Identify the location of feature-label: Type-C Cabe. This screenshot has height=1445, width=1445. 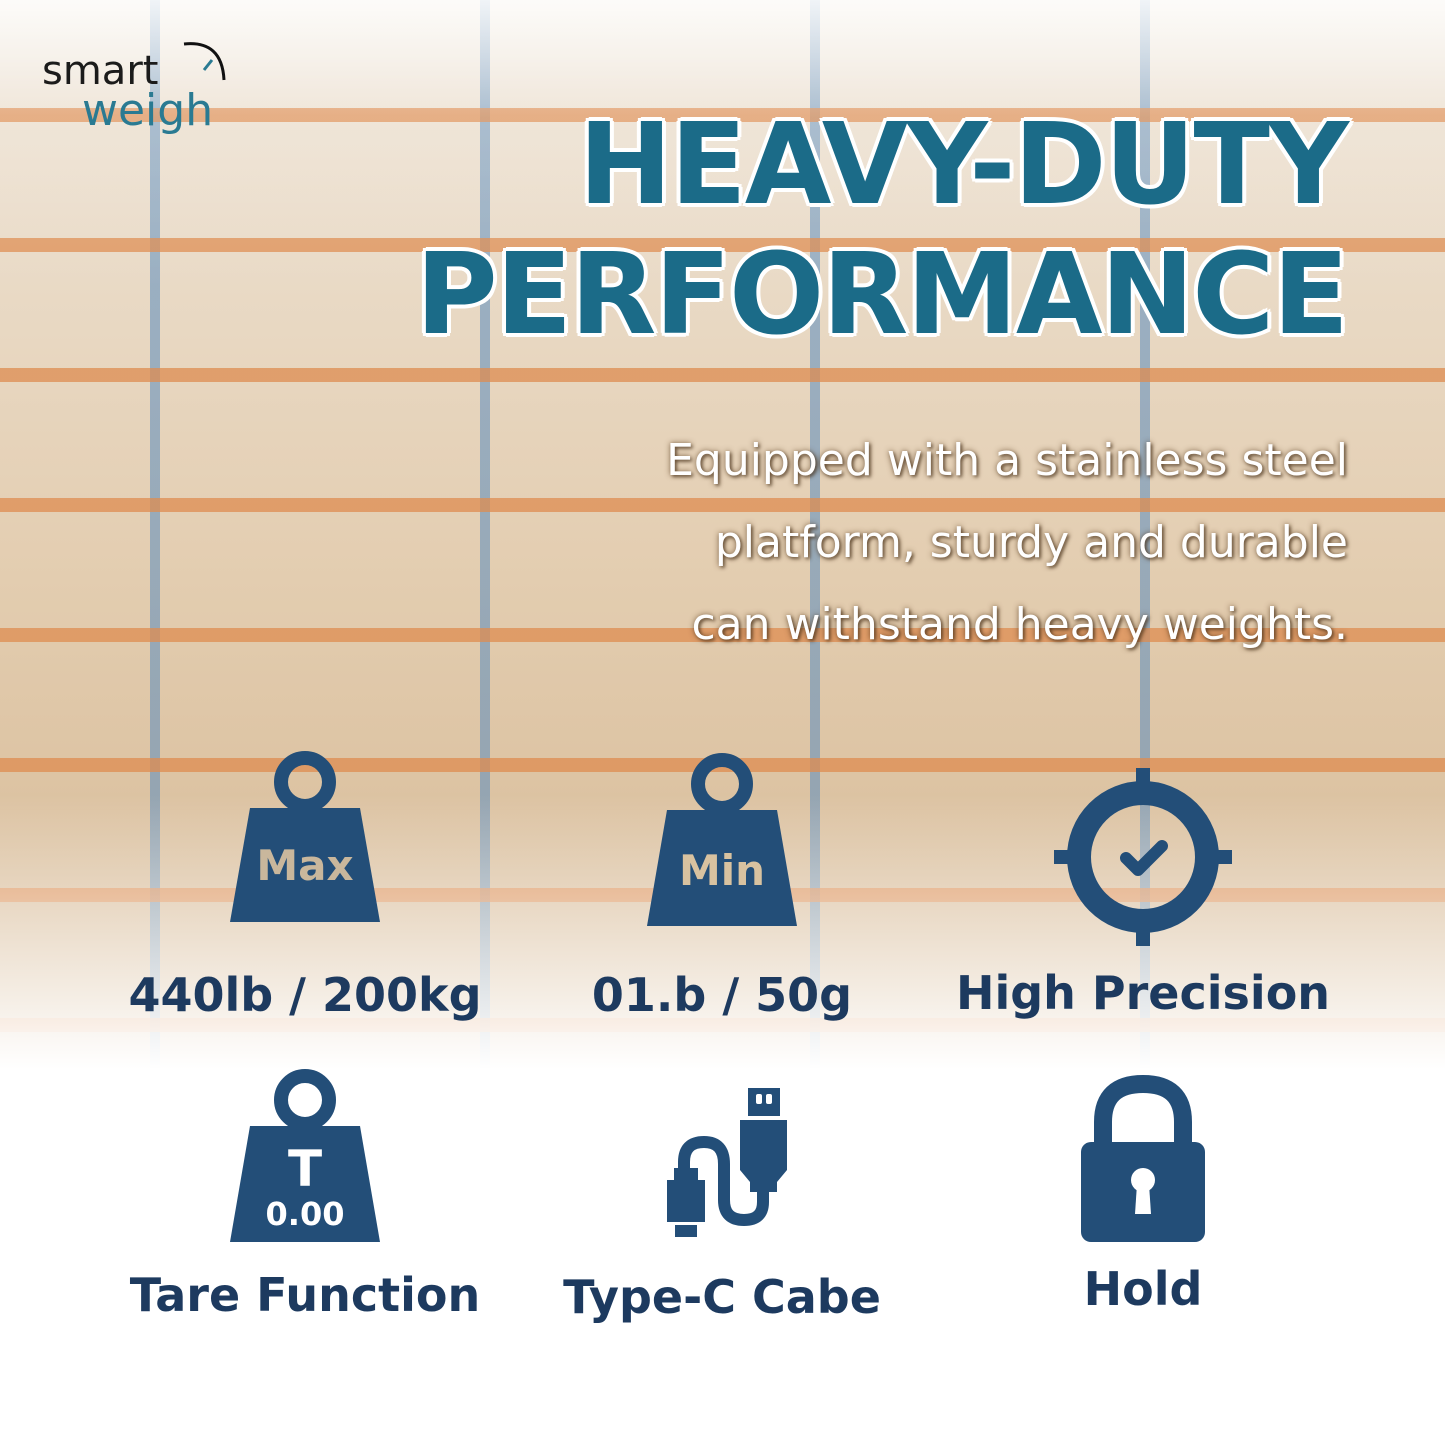
(722, 1297).